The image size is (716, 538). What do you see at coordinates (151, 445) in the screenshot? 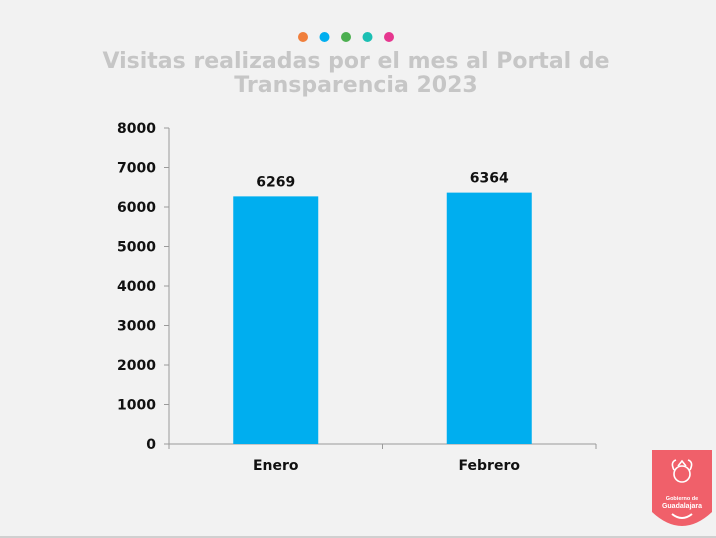
I see `y-tick-label: 0` at bounding box center [151, 445].